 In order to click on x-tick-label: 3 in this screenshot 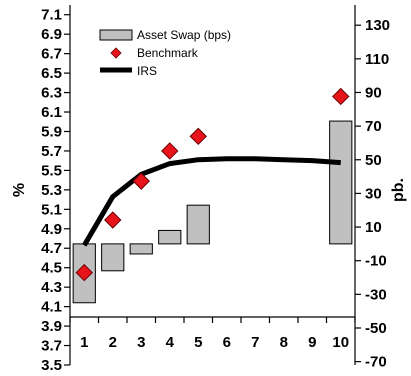, I will do `click(141, 342)`.